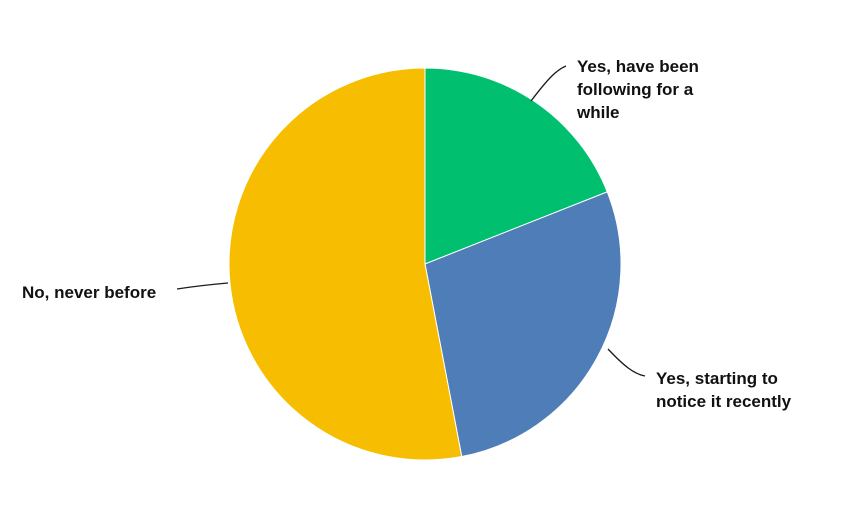 This screenshot has height=529, width=845. I want to click on slice-label-1: Yes, have been following for a while, so click(637, 89).